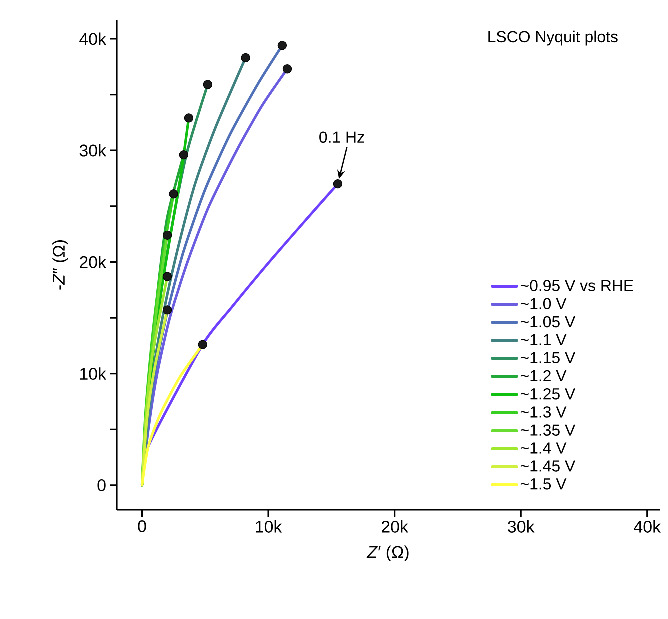 The width and height of the screenshot is (668, 619). I want to click on legend-label: ~0.95 V vs RHE, so click(577, 286).